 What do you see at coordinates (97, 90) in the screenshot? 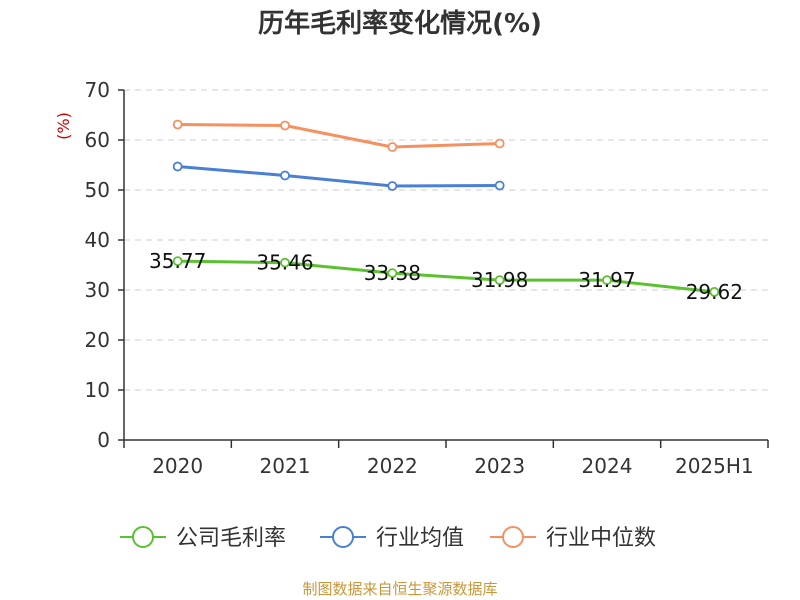
I see `y-tick-label: 70` at bounding box center [97, 90].